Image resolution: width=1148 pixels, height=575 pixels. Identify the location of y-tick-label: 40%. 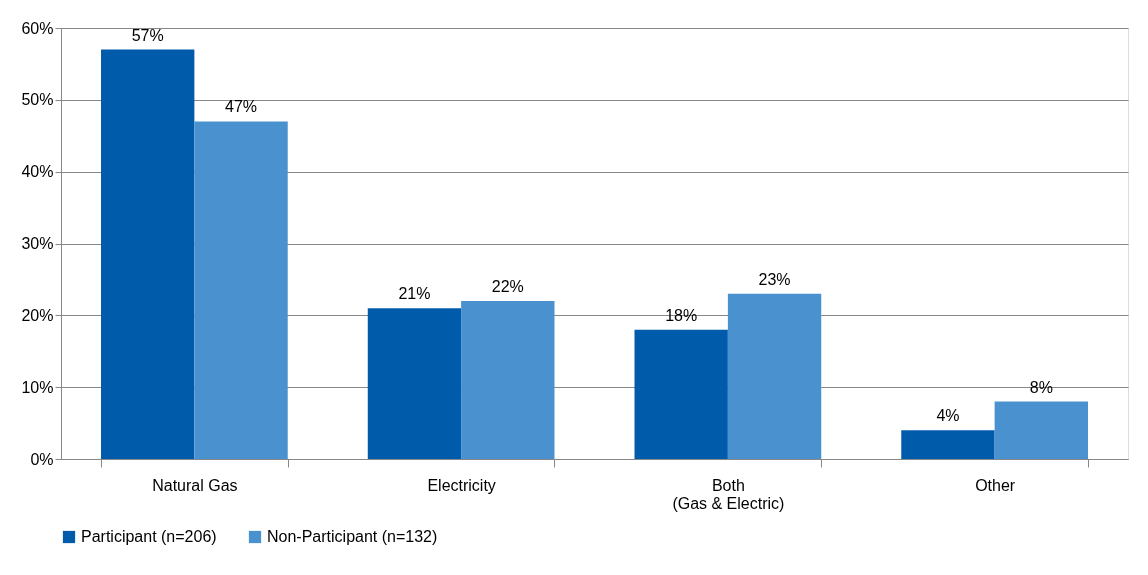
(37, 172).